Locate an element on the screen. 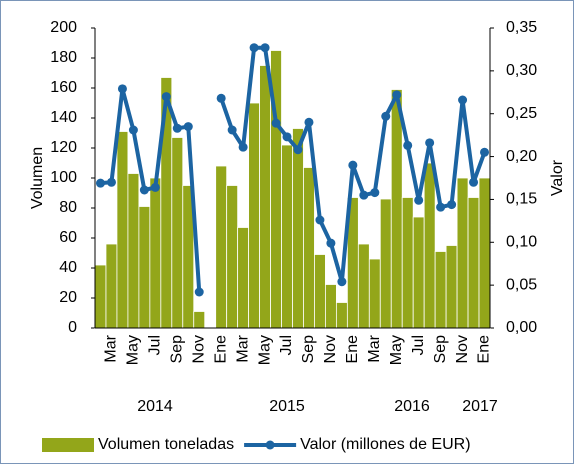 This screenshot has height=465, width=575. y-tick-label: 80 is located at coordinates (68, 207).